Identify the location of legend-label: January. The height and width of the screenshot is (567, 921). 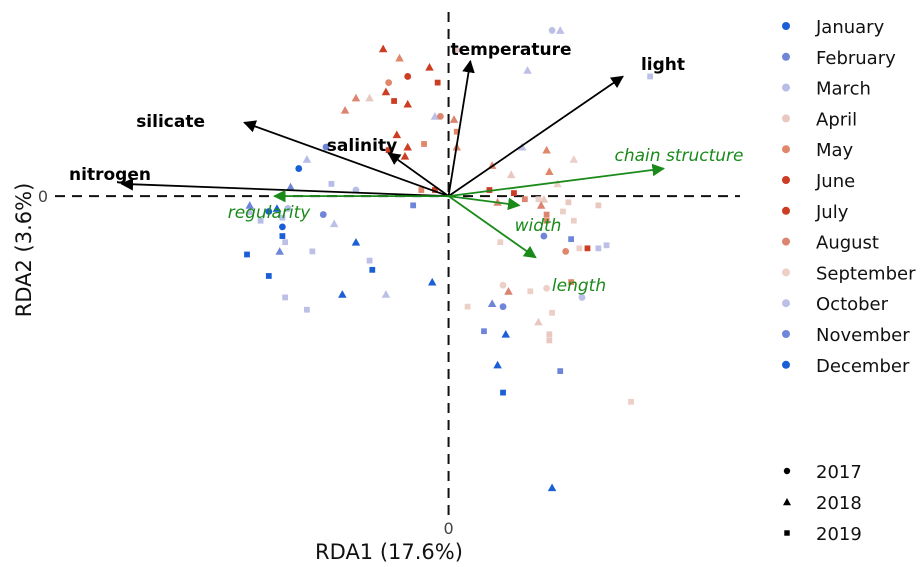
(850, 27).